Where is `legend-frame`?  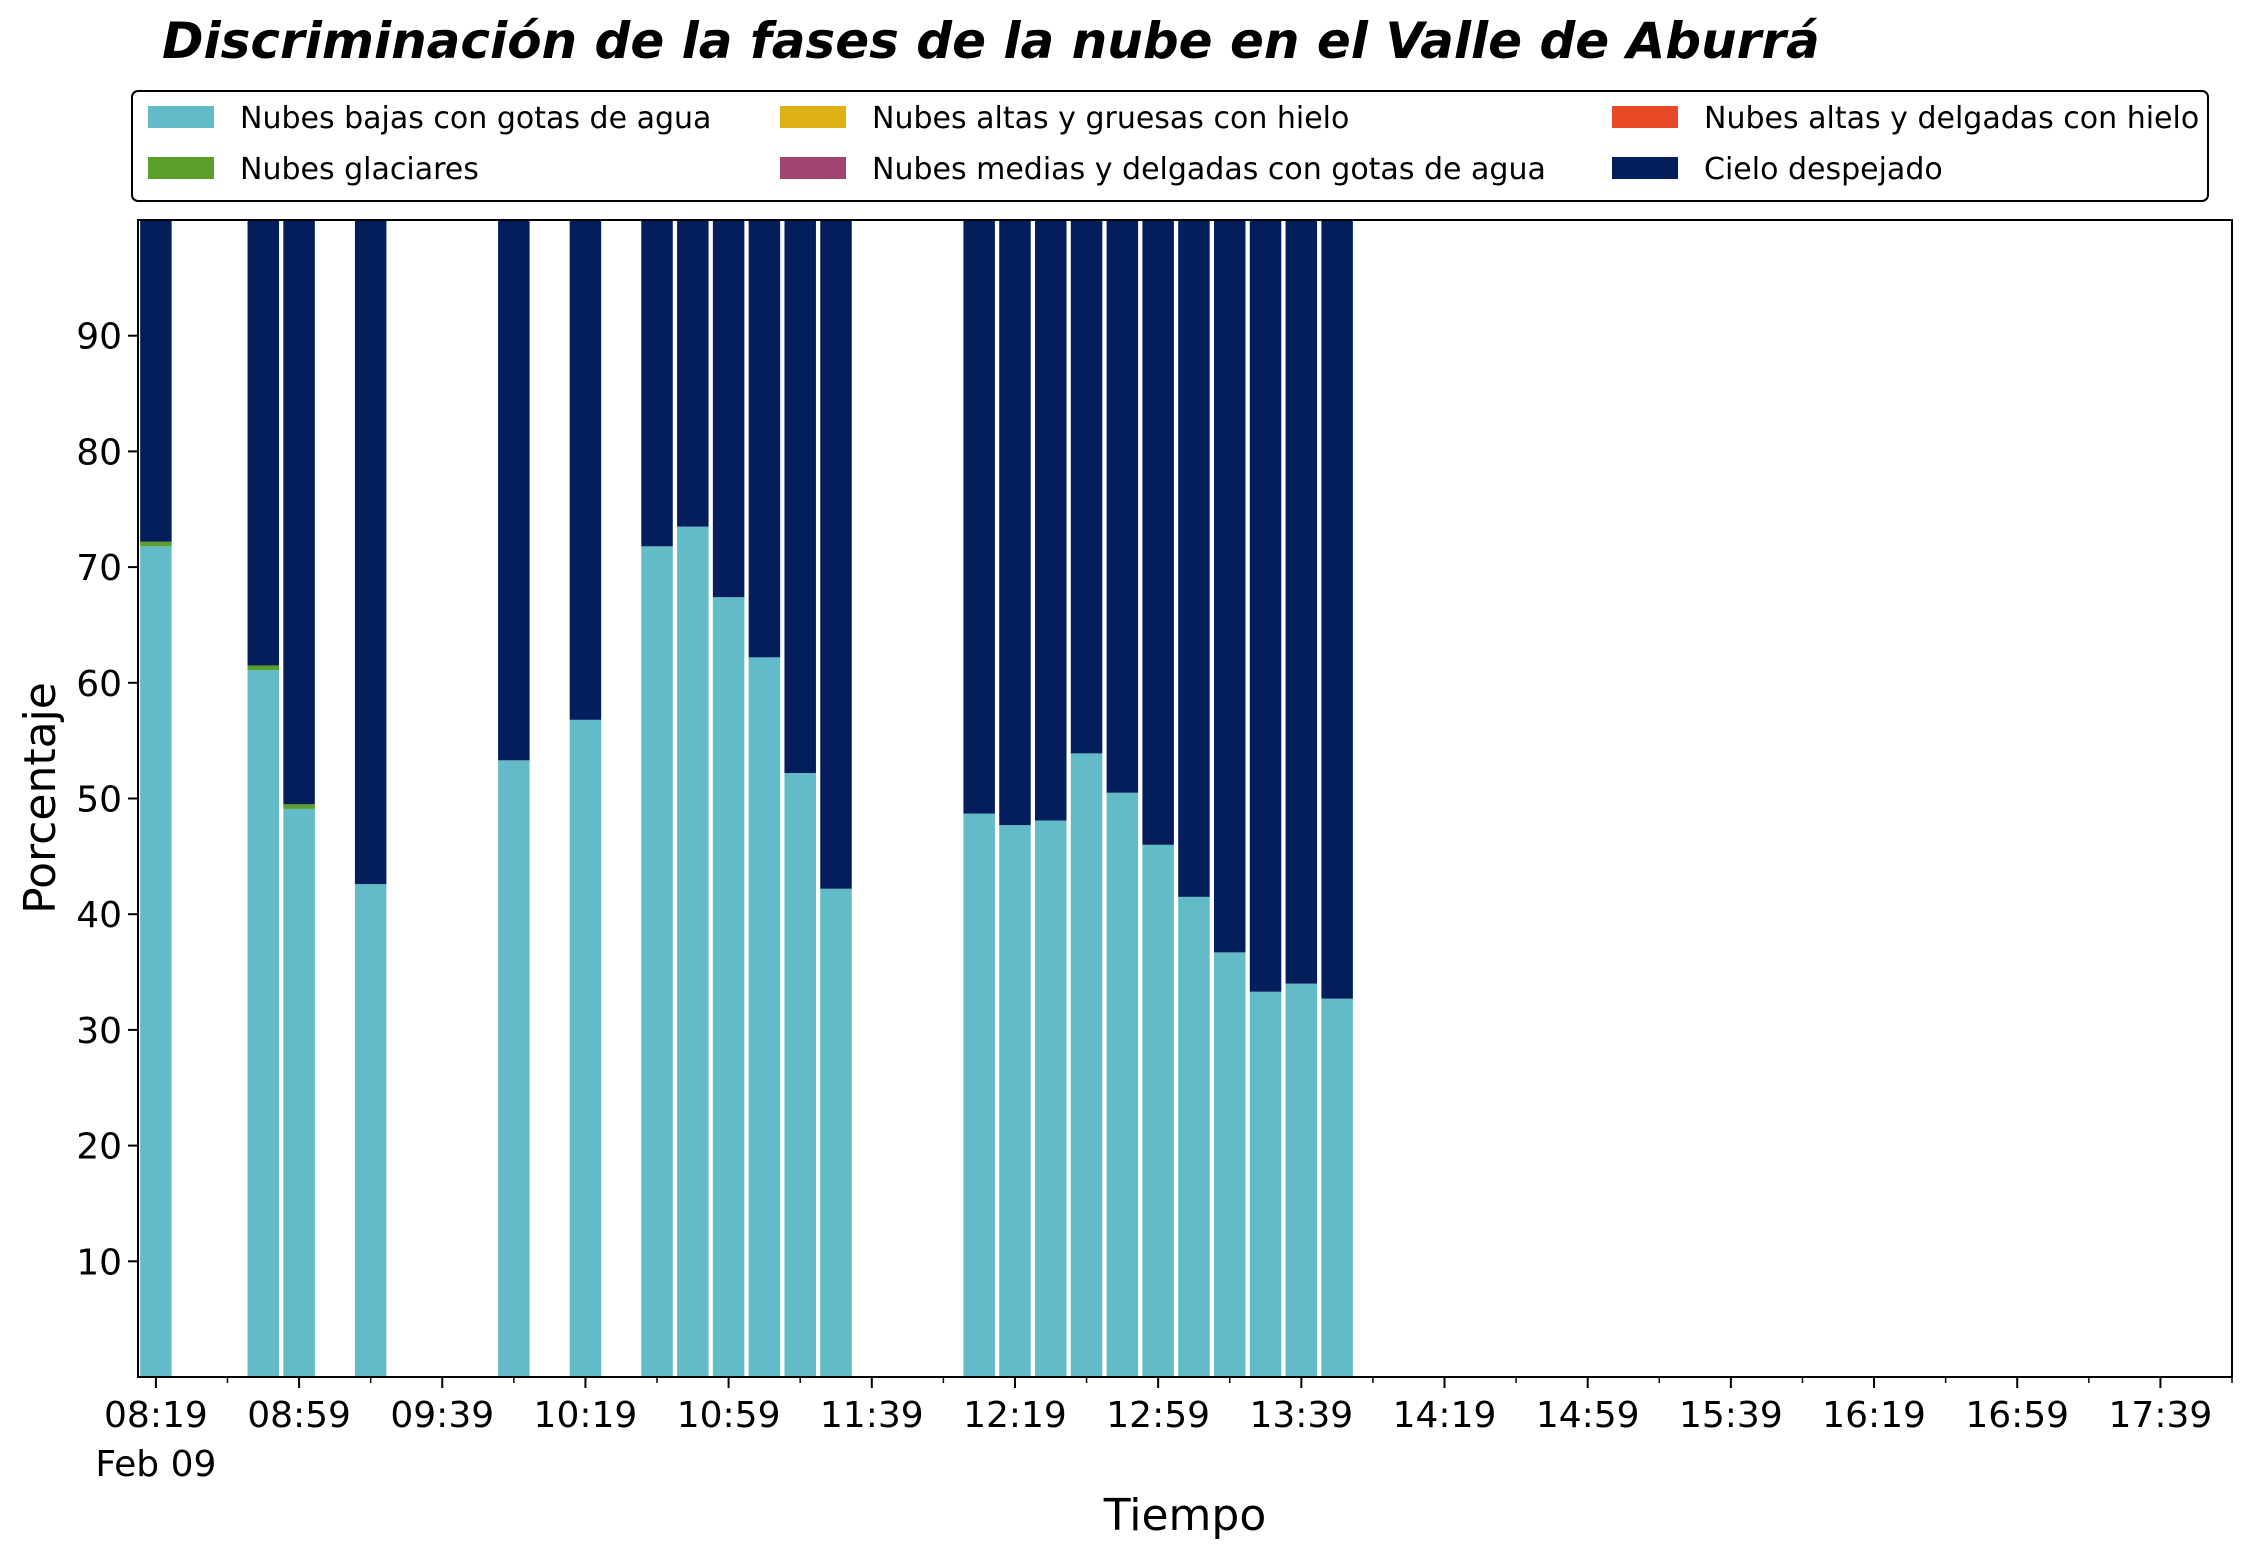
legend-frame is located at coordinates (1170, 146).